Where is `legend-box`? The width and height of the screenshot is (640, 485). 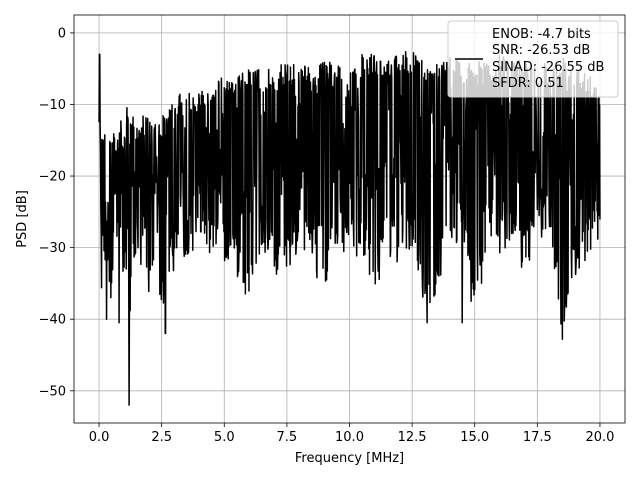
legend-box is located at coordinates (533, 59).